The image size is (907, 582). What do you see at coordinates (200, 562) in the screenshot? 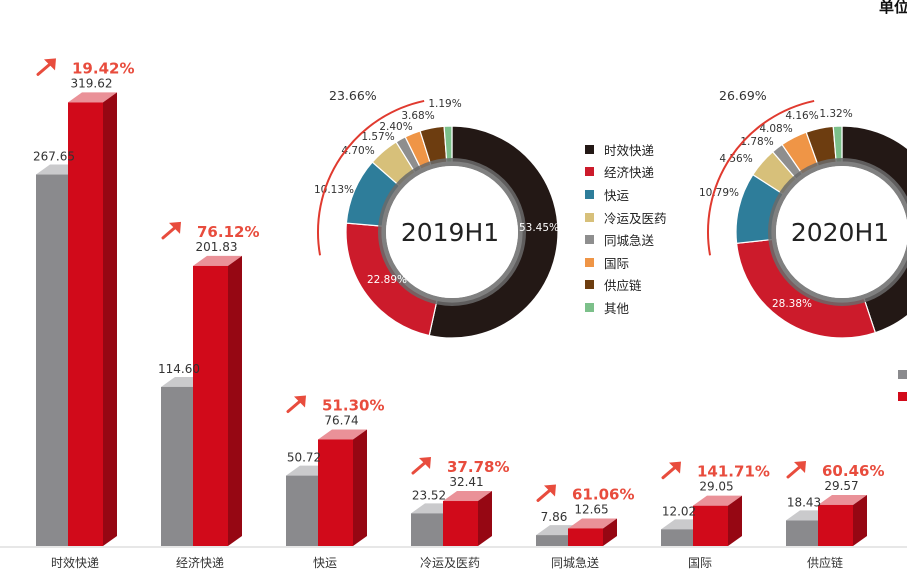
I see `x-tick-label: 经济快递` at bounding box center [200, 562].